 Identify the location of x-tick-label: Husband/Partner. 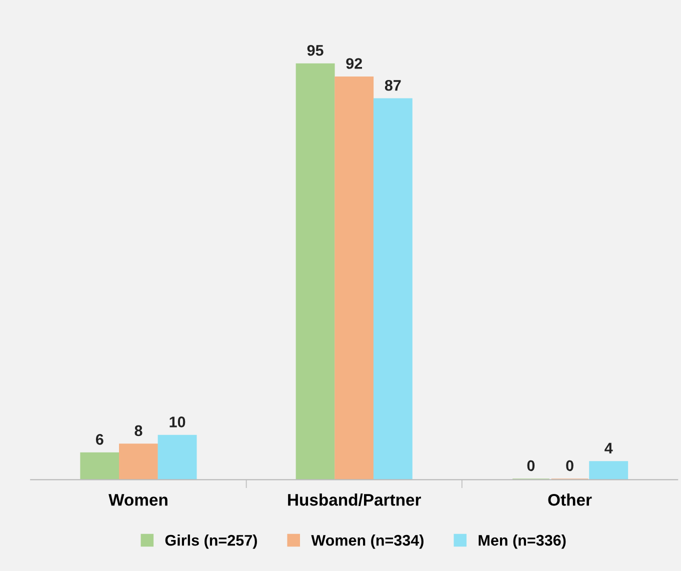
(355, 500).